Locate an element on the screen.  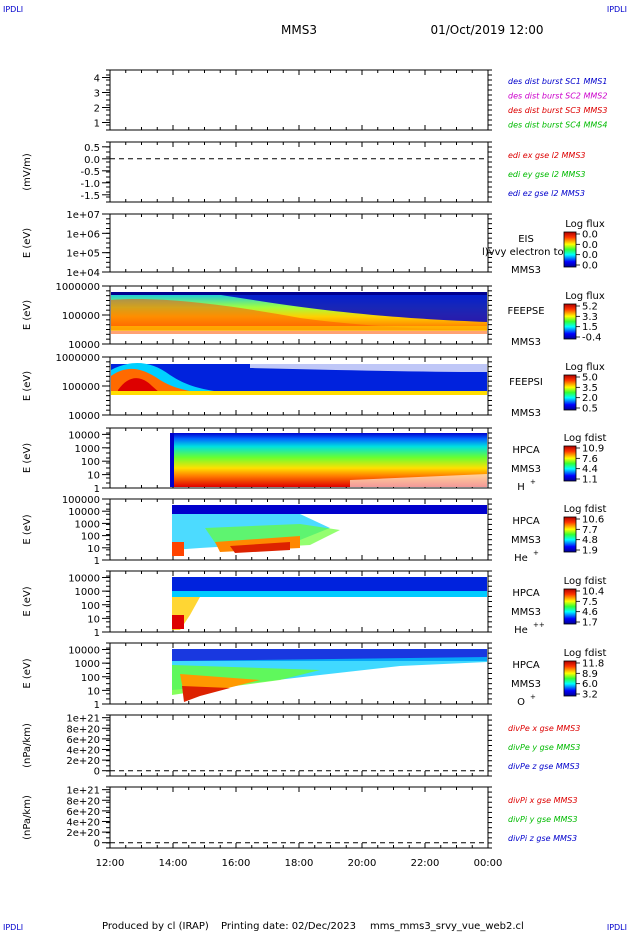
x-tick-label: 00:00 is located at coordinates (488, 863).